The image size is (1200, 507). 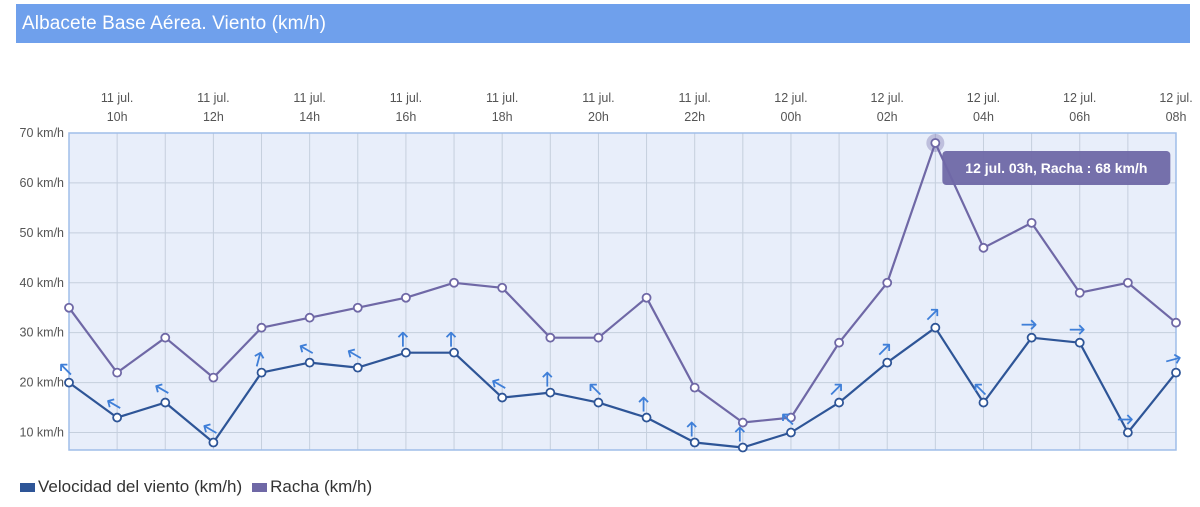 What do you see at coordinates (42, 233) in the screenshot?
I see `y-tick-label: 50 km/h` at bounding box center [42, 233].